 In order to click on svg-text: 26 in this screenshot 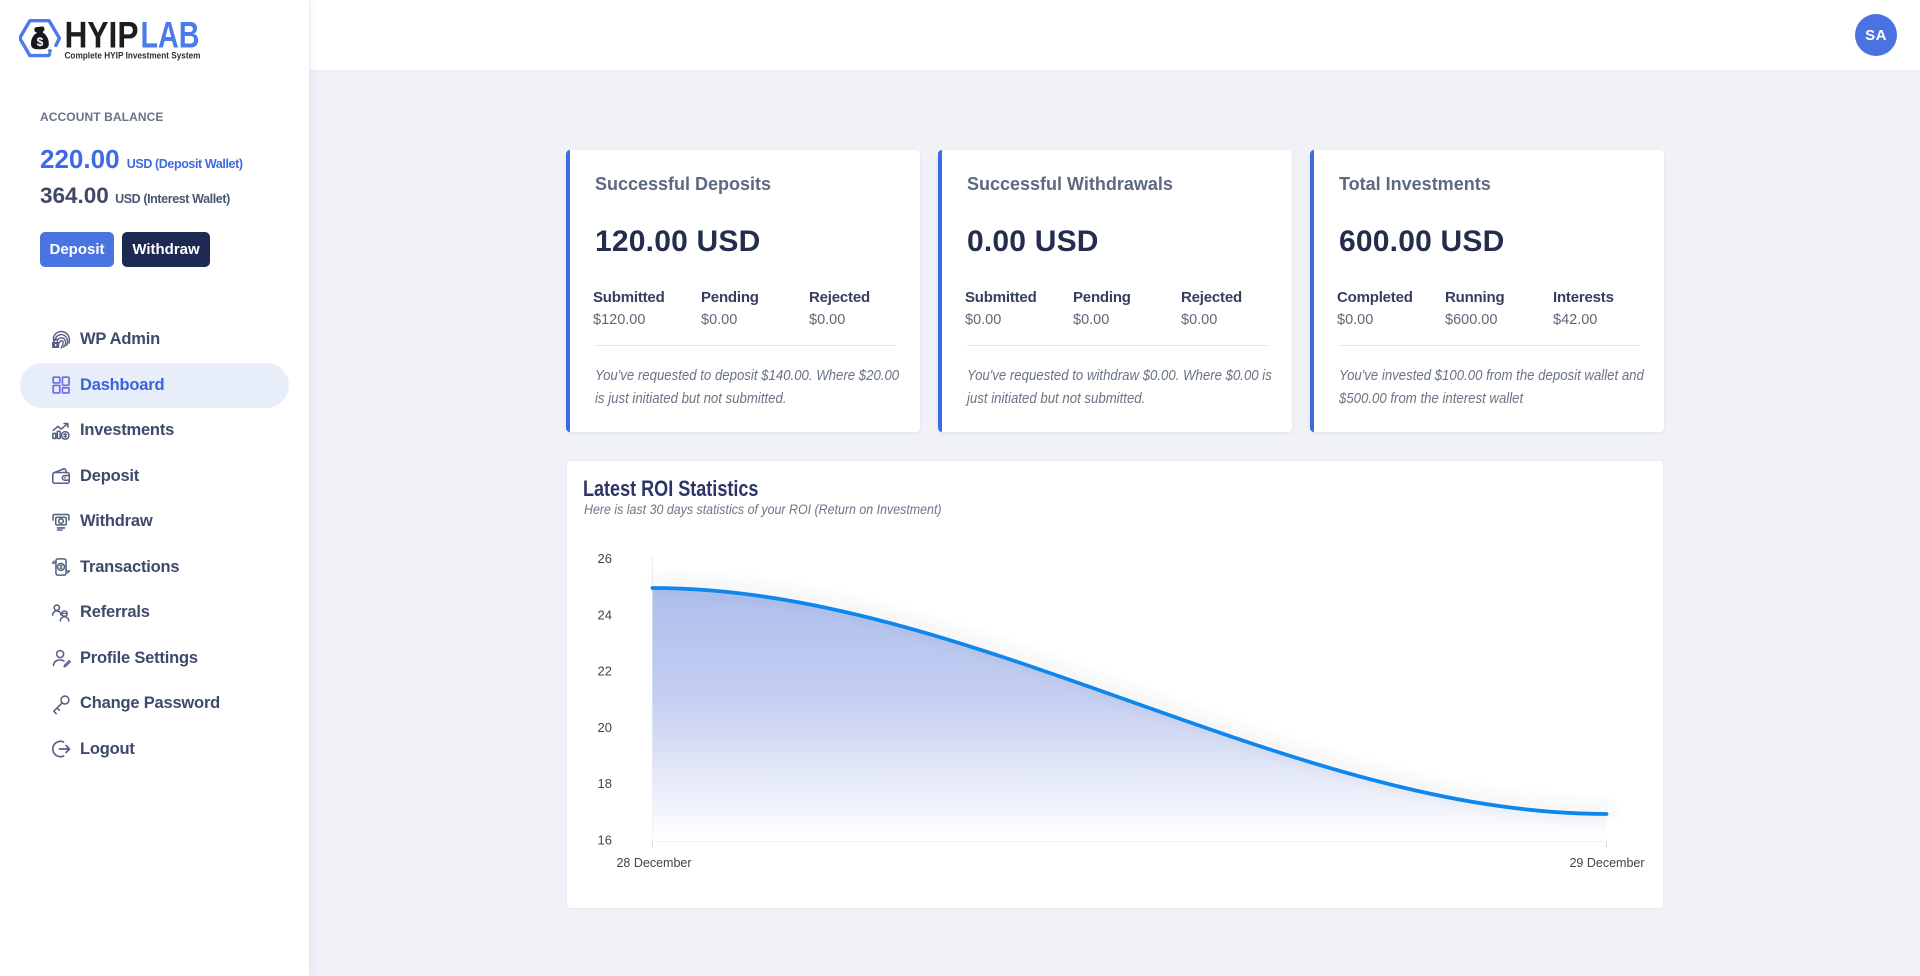, I will do `click(605, 558)`.